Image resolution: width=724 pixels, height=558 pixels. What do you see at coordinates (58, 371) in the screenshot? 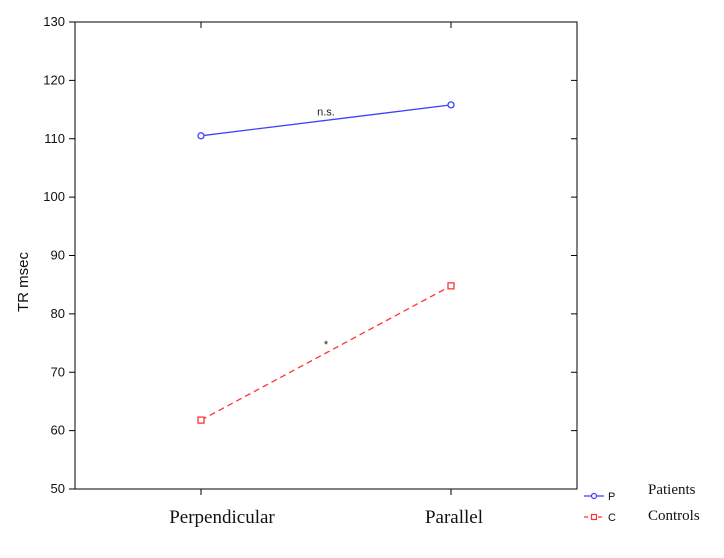
I see `y-tick-label: 70` at bounding box center [58, 371].